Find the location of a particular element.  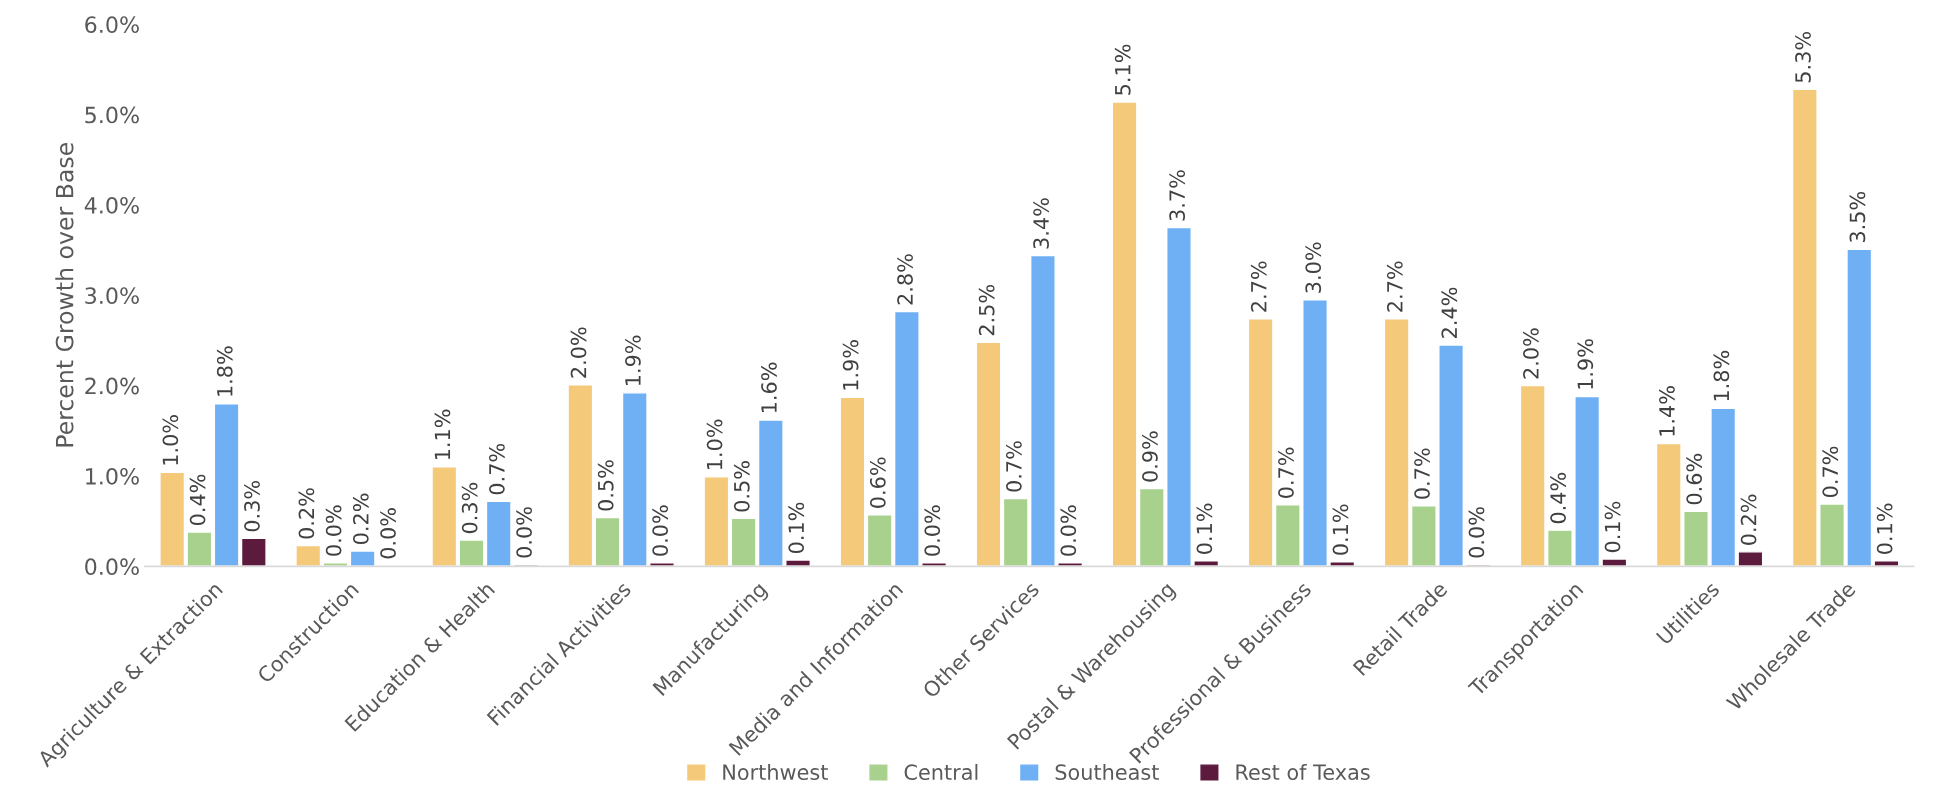

y-tick-label: 5.0% is located at coordinates (112, 115).